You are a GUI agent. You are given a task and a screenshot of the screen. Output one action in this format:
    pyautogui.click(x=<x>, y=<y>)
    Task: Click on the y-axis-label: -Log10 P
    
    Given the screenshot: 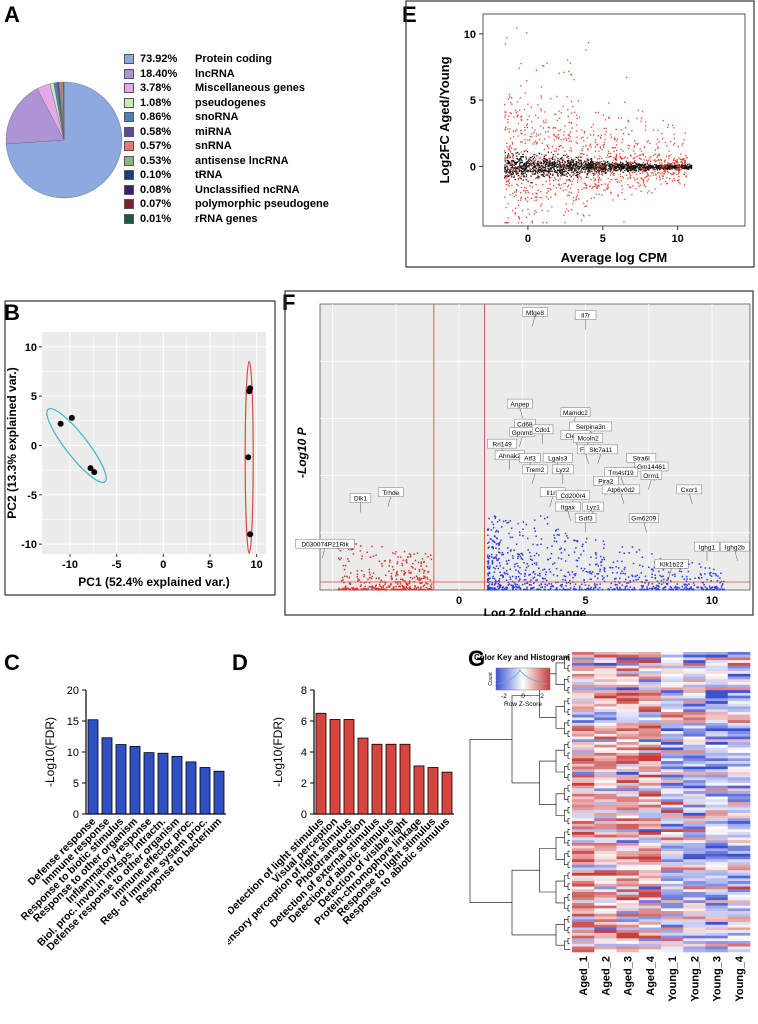 What is the action you would take?
    pyautogui.click(x=302, y=452)
    